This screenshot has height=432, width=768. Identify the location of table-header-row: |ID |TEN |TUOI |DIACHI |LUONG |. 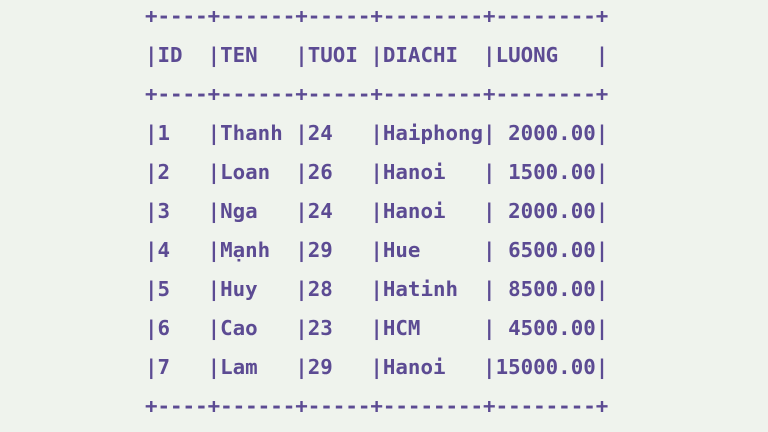
(377, 55).